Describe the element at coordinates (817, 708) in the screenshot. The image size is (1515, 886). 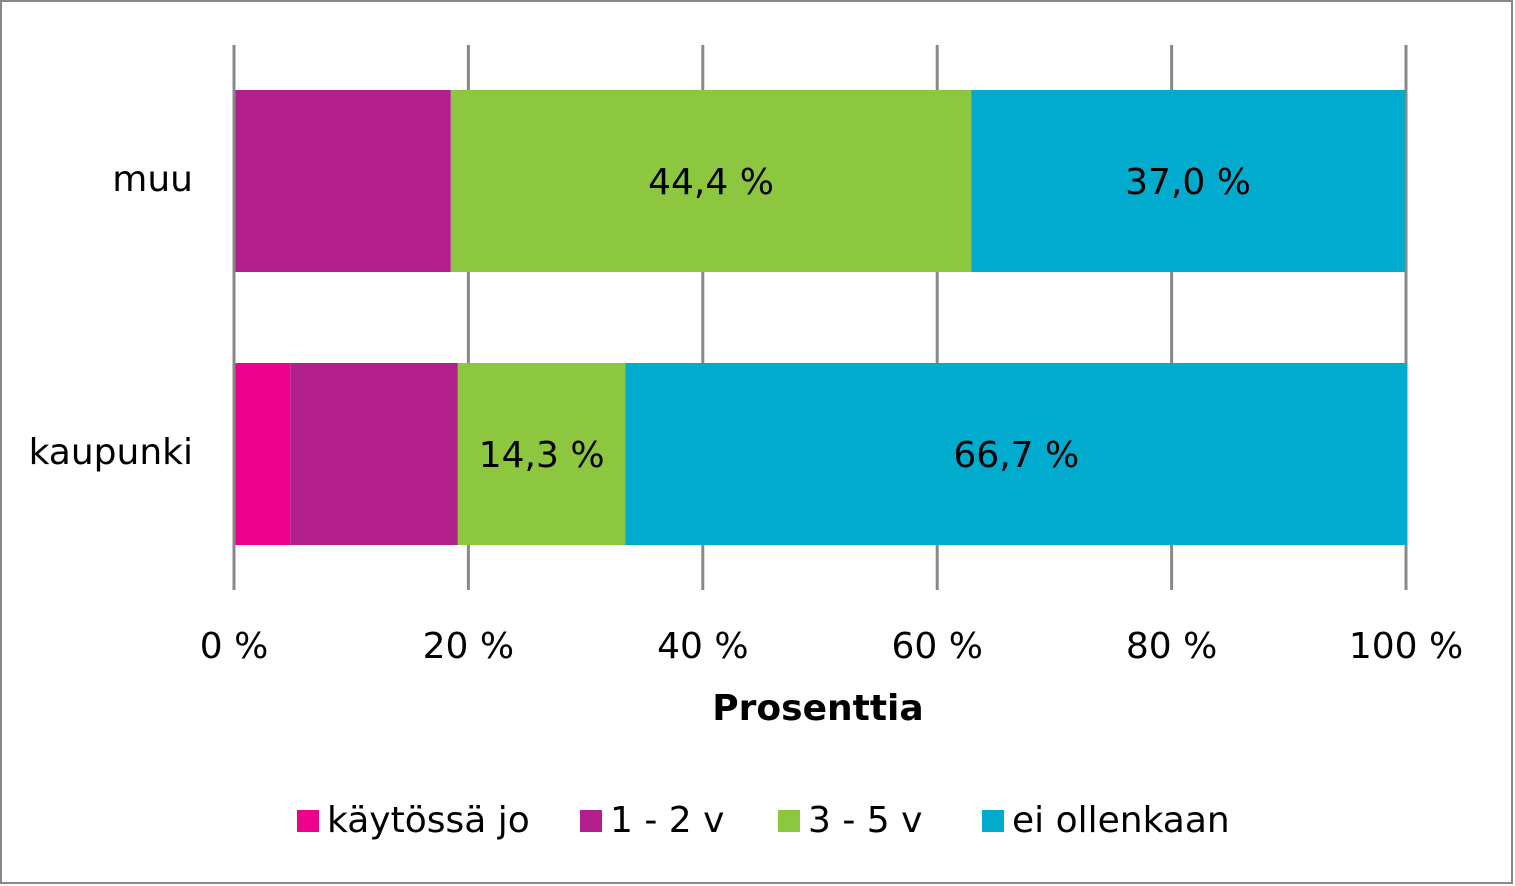
I see `x-axis-title: Prosenttia` at that location.